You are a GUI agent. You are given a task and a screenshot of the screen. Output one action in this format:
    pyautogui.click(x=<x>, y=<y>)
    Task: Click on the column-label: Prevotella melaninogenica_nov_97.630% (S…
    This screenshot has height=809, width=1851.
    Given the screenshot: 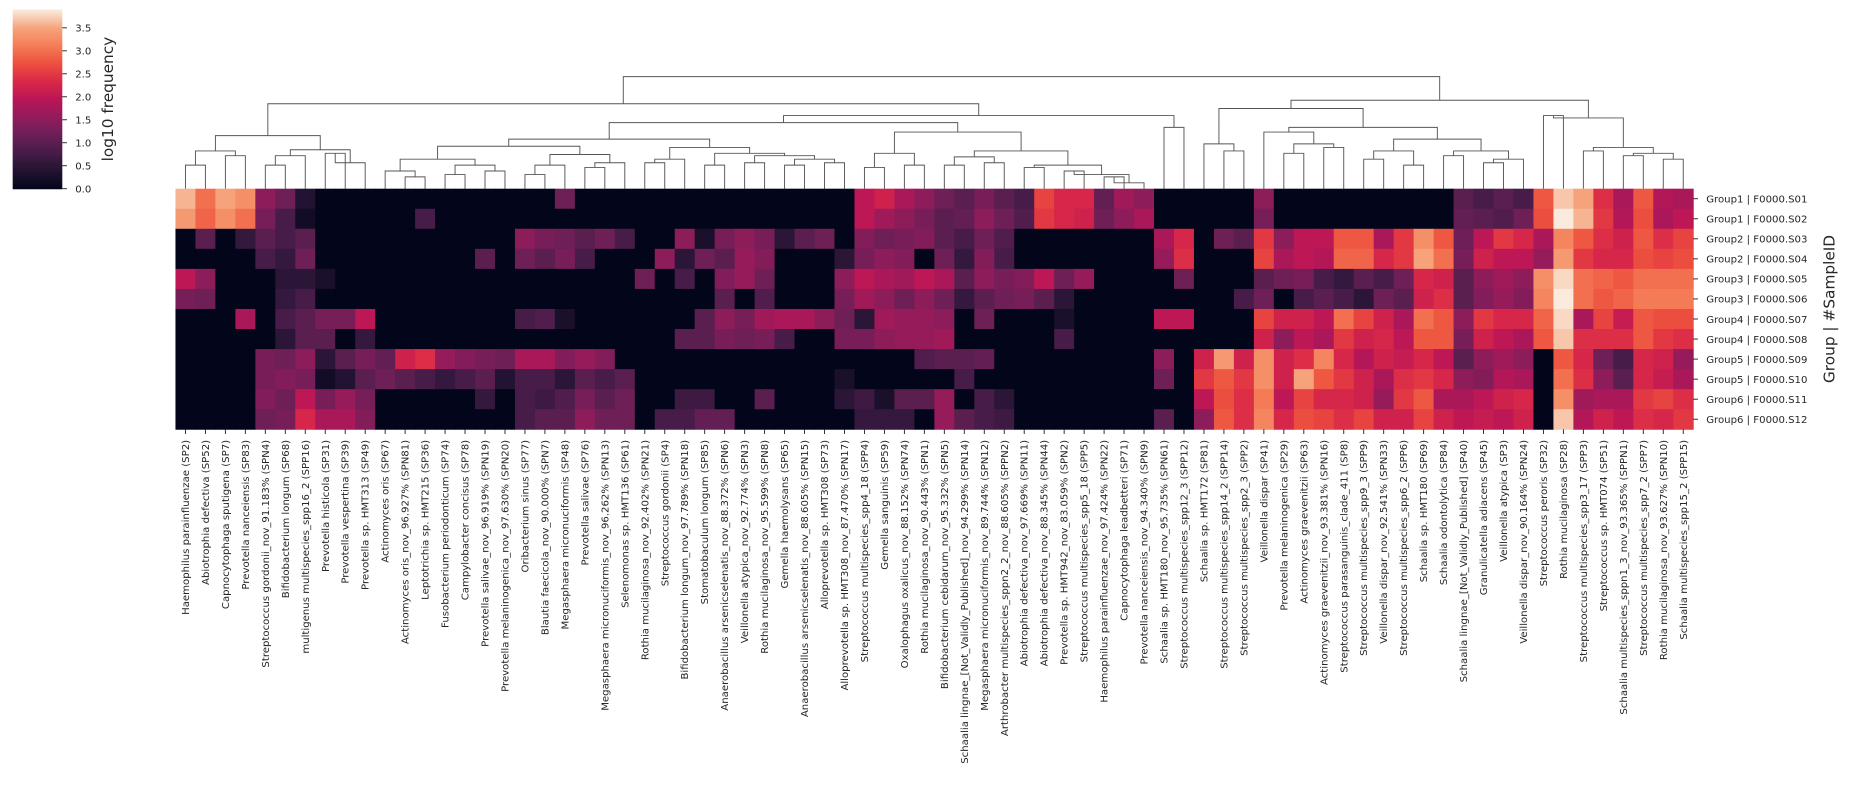 What is the action you would take?
    pyautogui.click(x=506, y=566)
    